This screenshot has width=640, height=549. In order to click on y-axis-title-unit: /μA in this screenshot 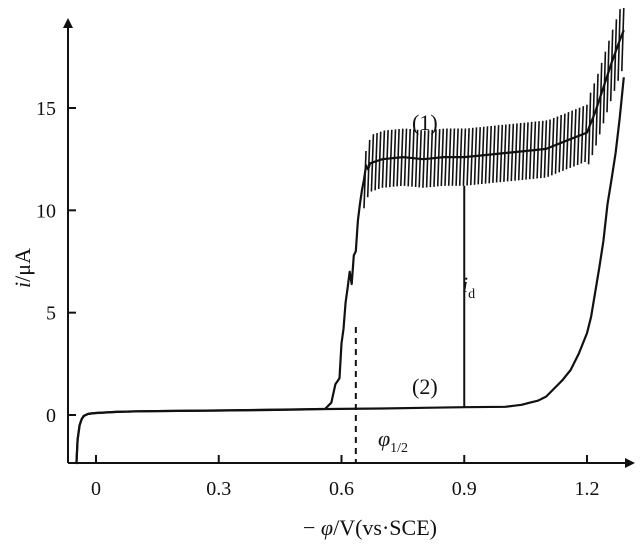, I will do `click(22, 265)`.